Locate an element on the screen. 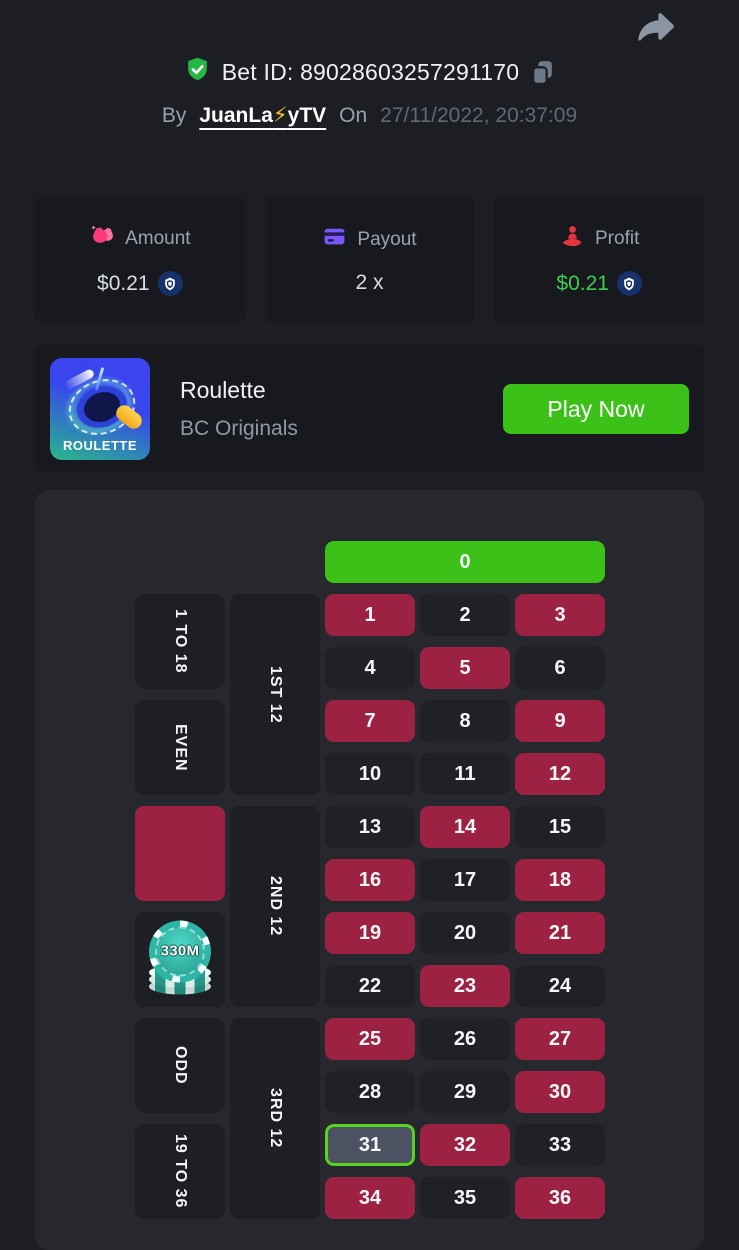 The height and width of the screenshot is (1250, 739). dozen-bet-label: 1ST 12 is located at coordinates (275, 694).